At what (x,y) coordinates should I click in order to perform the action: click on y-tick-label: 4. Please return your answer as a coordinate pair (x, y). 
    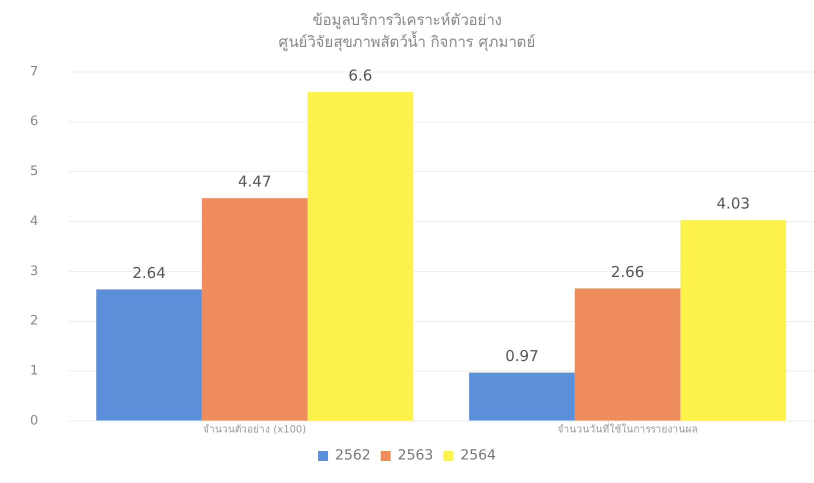
    Looking at the image, I should click on (34, 221).